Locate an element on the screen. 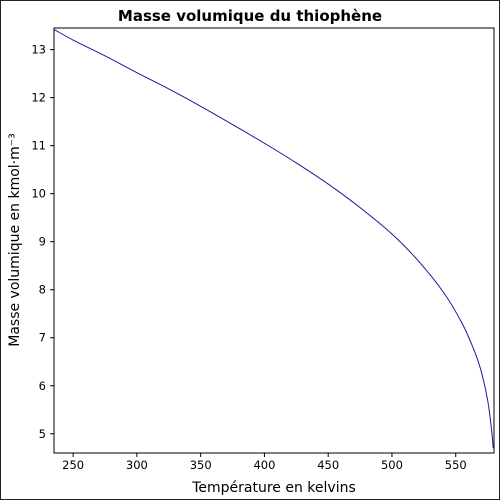 This screenshot has height=500, width=500. x-tick-label: 250 is located at coordinates (73, 465).